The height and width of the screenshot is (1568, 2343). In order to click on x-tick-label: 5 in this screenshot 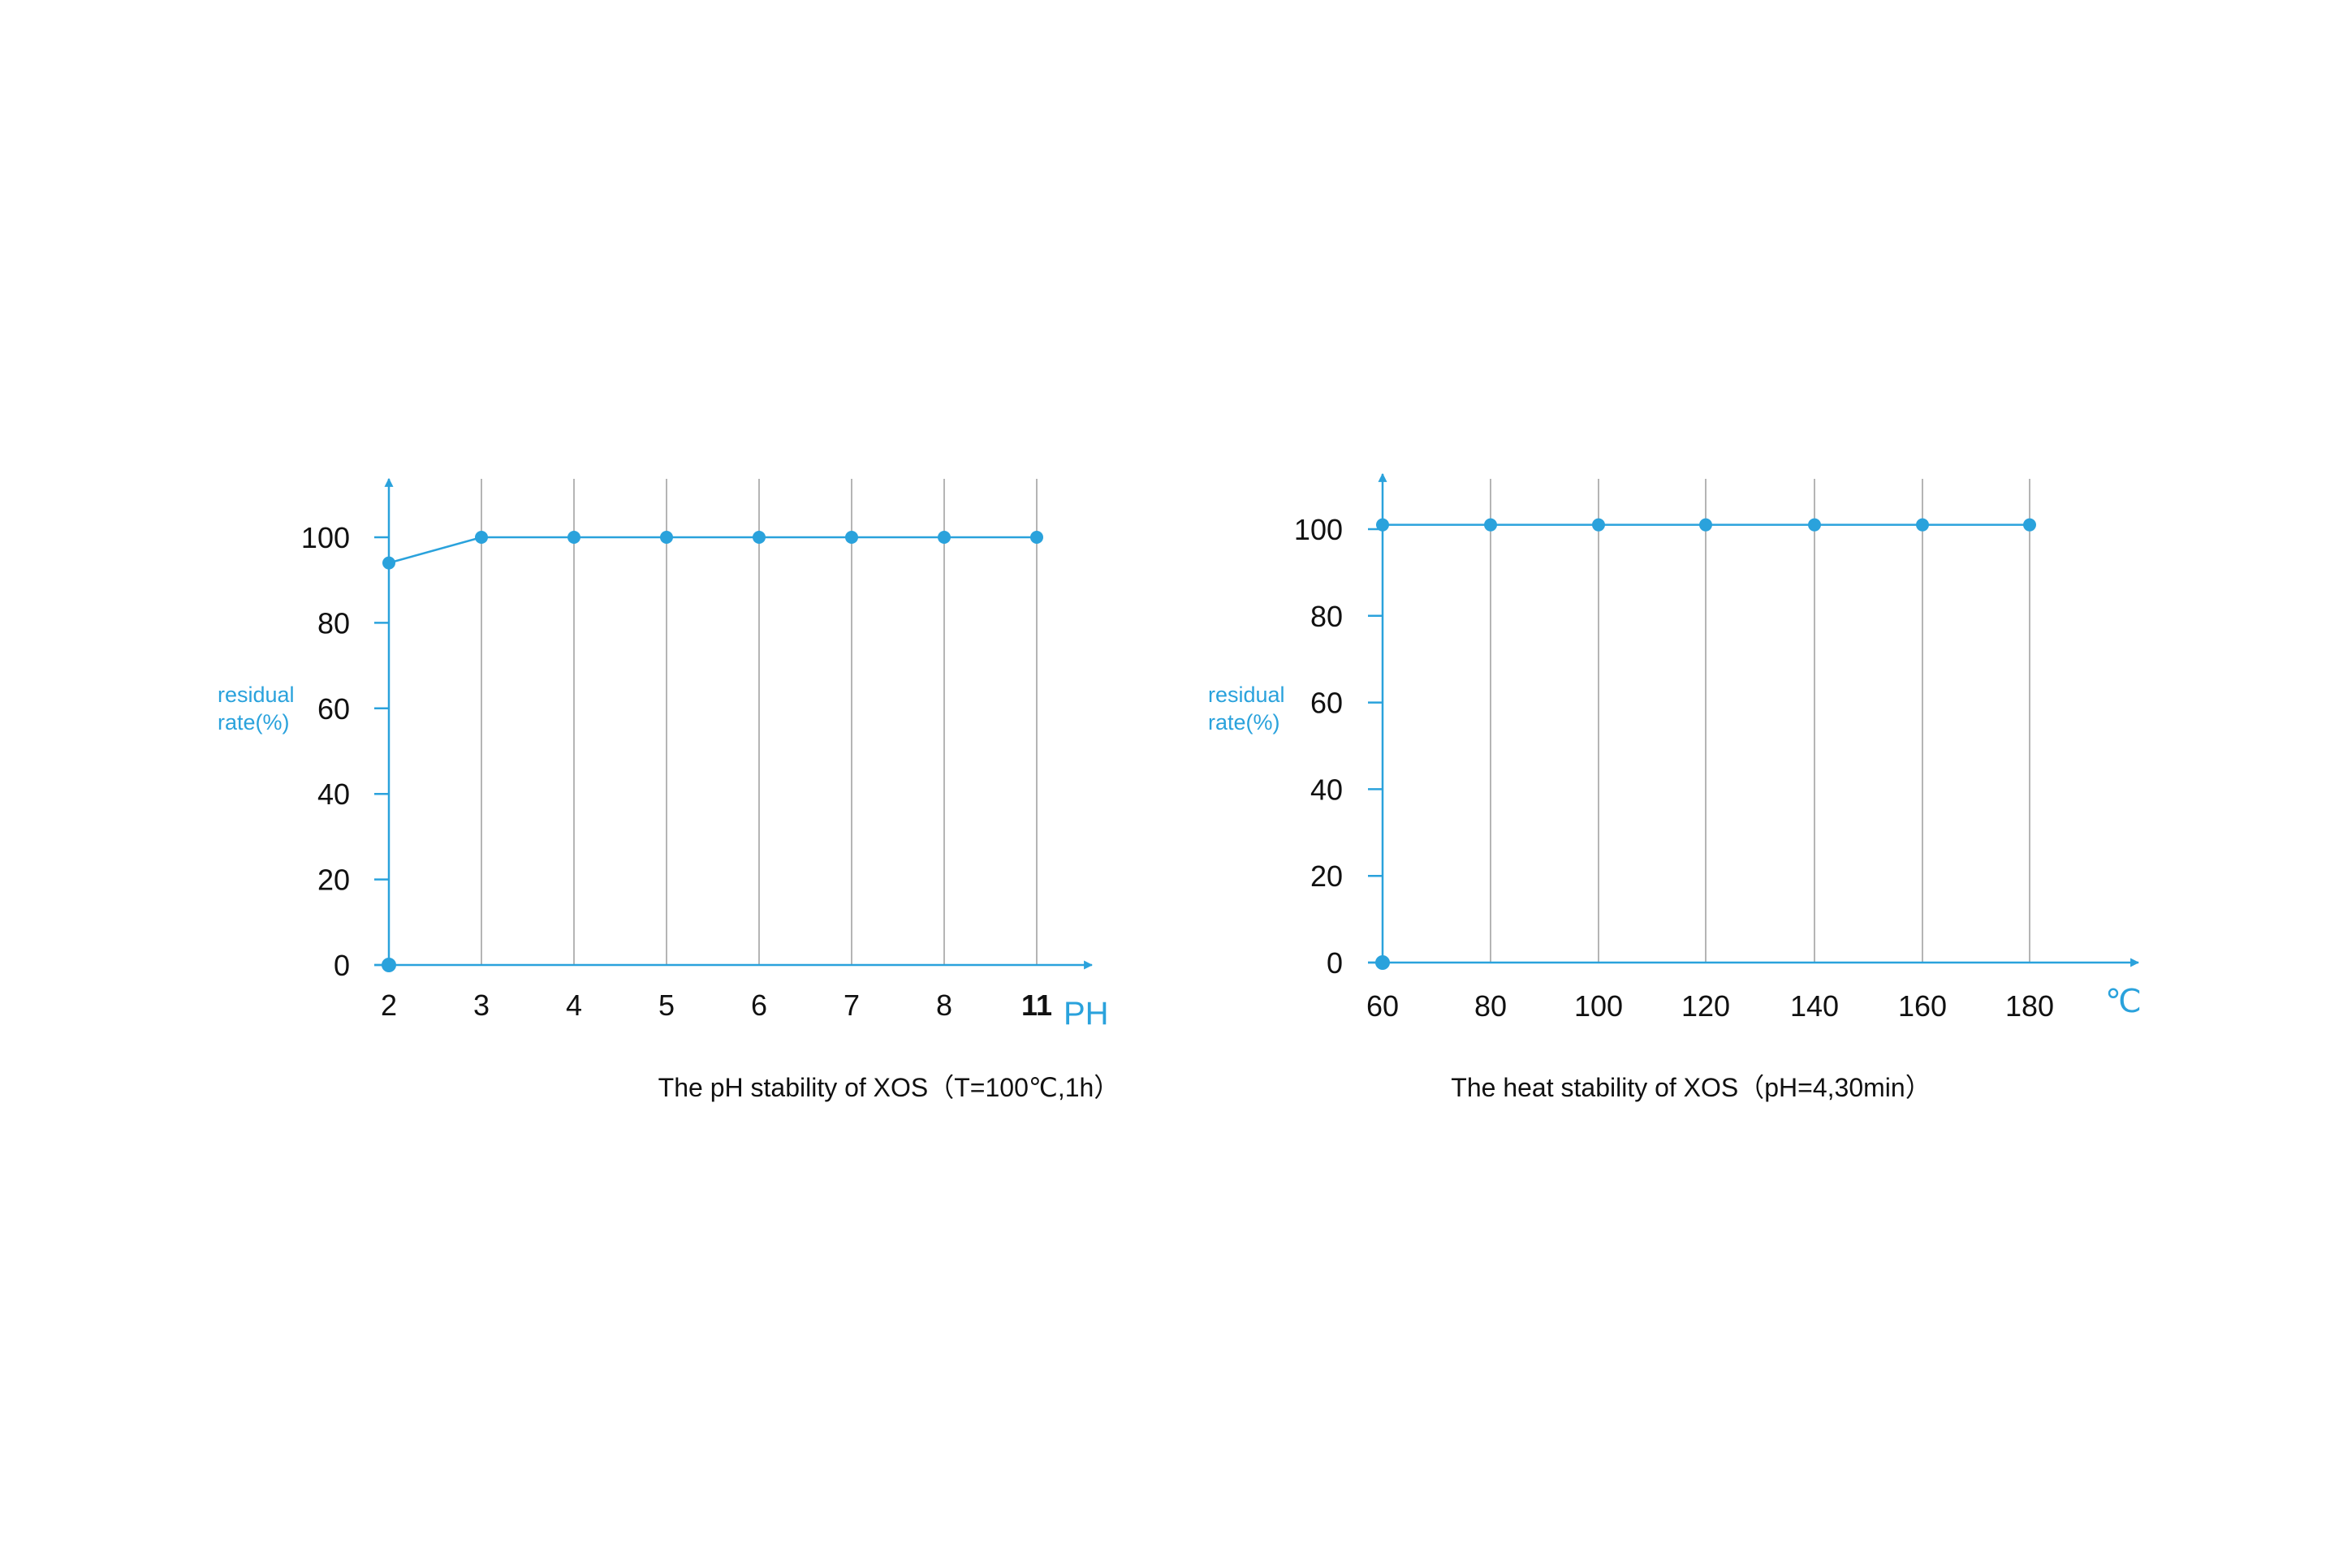, I will do `click(666, 1006)`.